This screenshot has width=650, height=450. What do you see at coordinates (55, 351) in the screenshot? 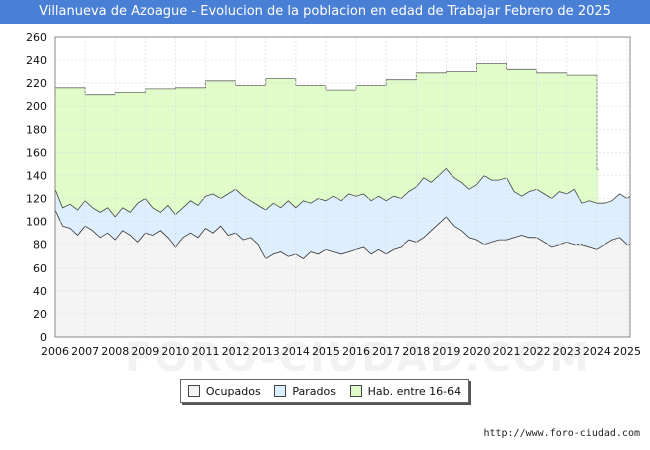
I see `x-tick-label: 2006` at bounding box center [55, 351].